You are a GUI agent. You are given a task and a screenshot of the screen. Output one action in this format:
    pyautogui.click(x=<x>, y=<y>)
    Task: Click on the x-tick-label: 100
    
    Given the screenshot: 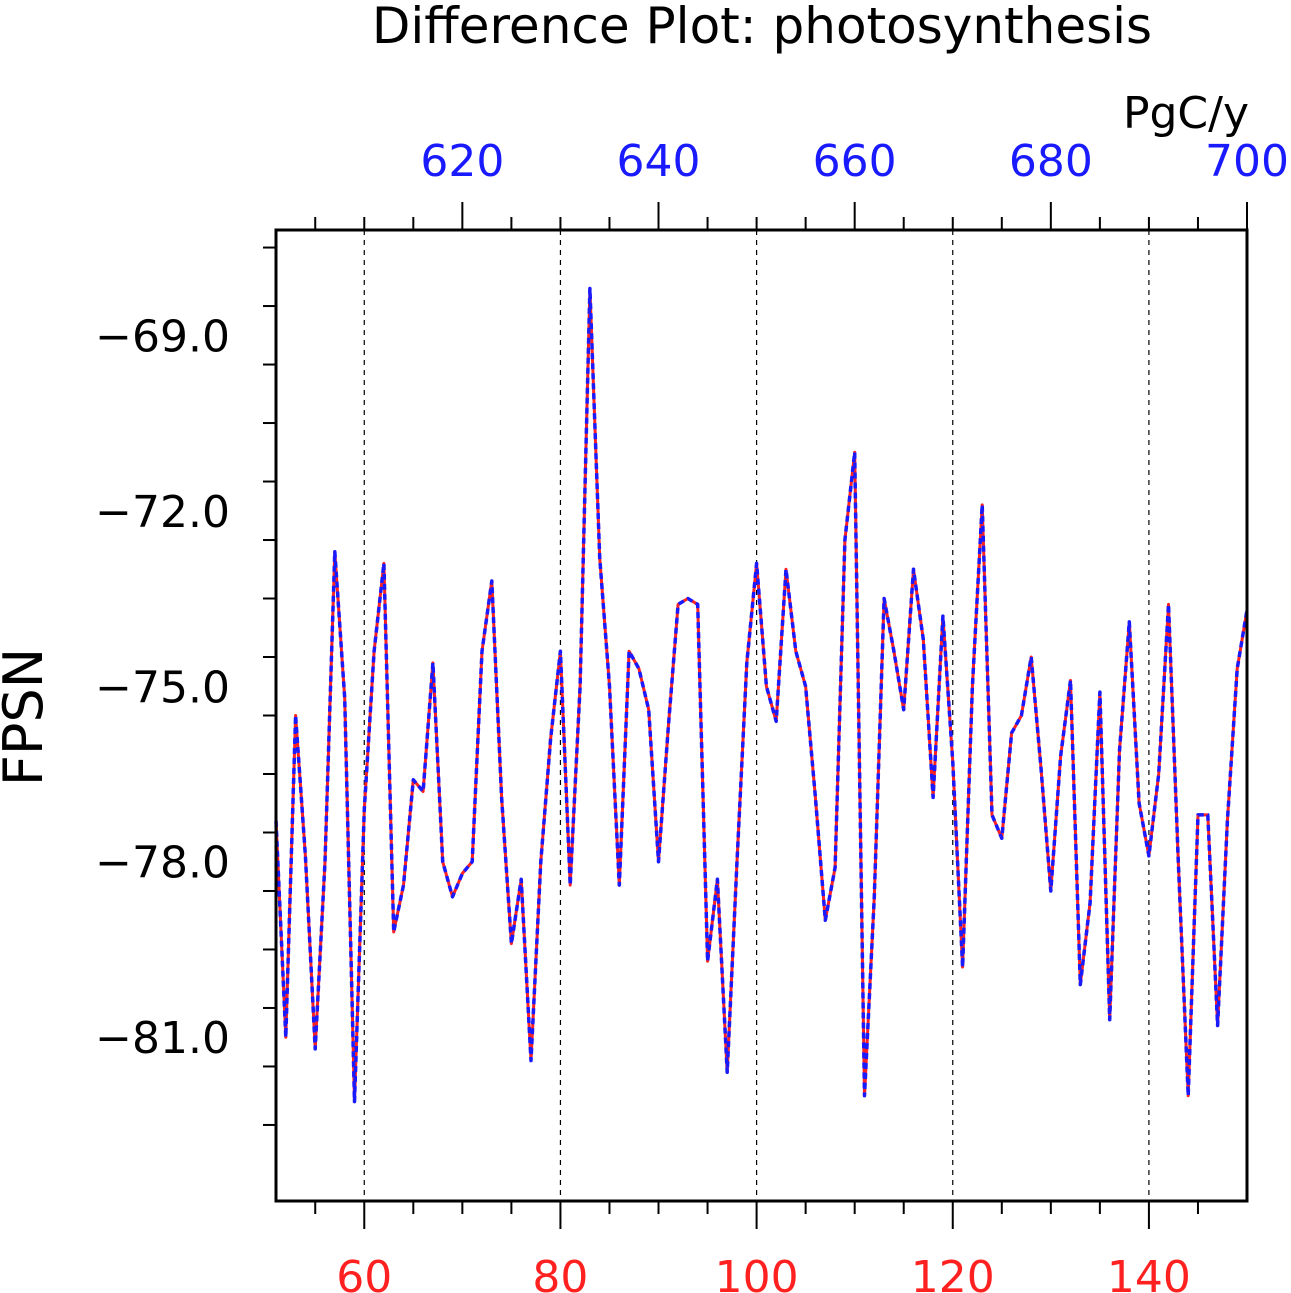 What is the action you would take?
    pyautogui.click(x=757, y=1272)
    